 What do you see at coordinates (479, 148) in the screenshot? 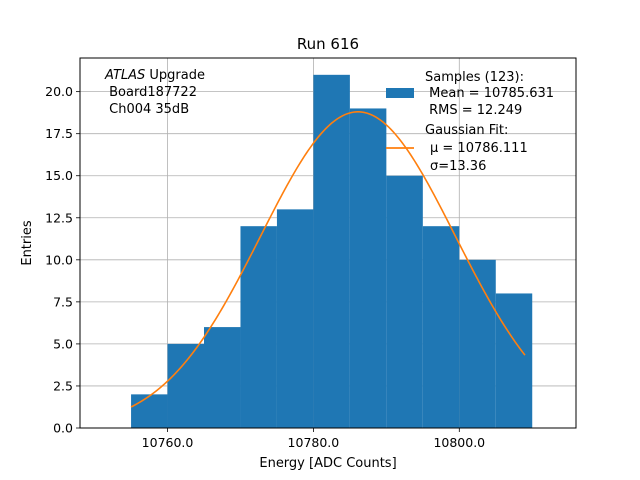
I see `legend-fit-mu: μ = 10786.111` at bounding box center [479, 148].